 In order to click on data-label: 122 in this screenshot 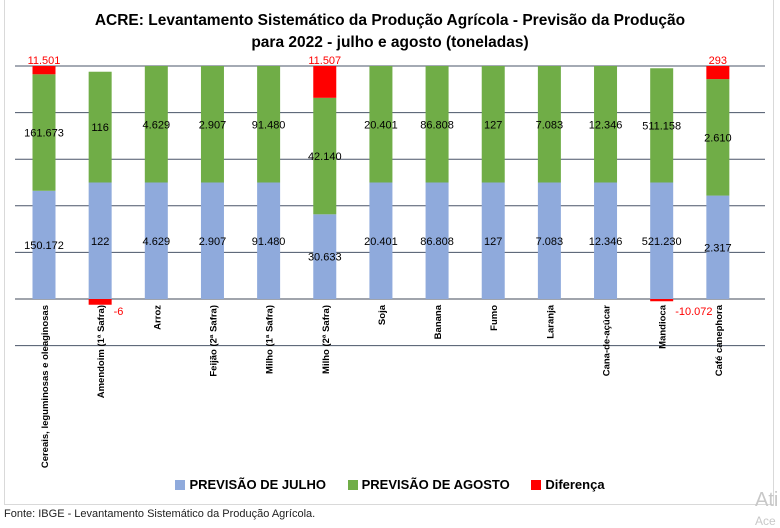, I will do `click(100, 242)`.